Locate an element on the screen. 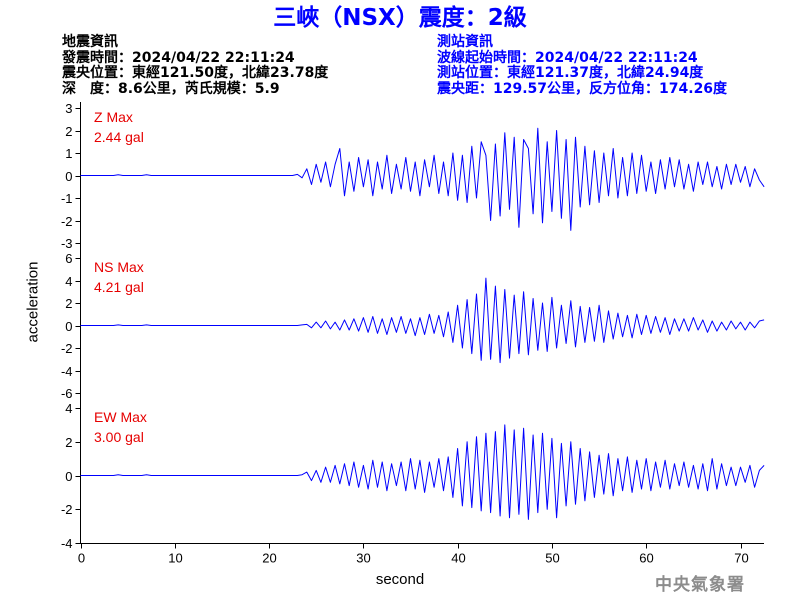 This screenshot has width=800, height=600. ns-max-value: 4.21 gal is located at coordinates (119, 287).